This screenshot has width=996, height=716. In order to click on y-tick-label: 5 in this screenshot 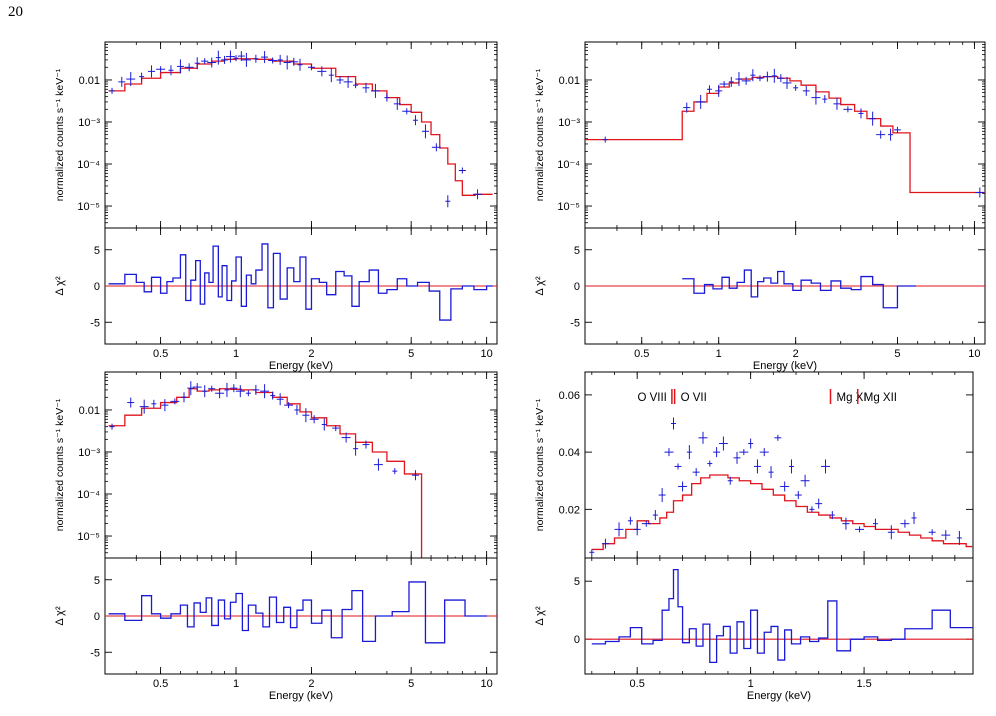, I will do `click(577, 251)`.